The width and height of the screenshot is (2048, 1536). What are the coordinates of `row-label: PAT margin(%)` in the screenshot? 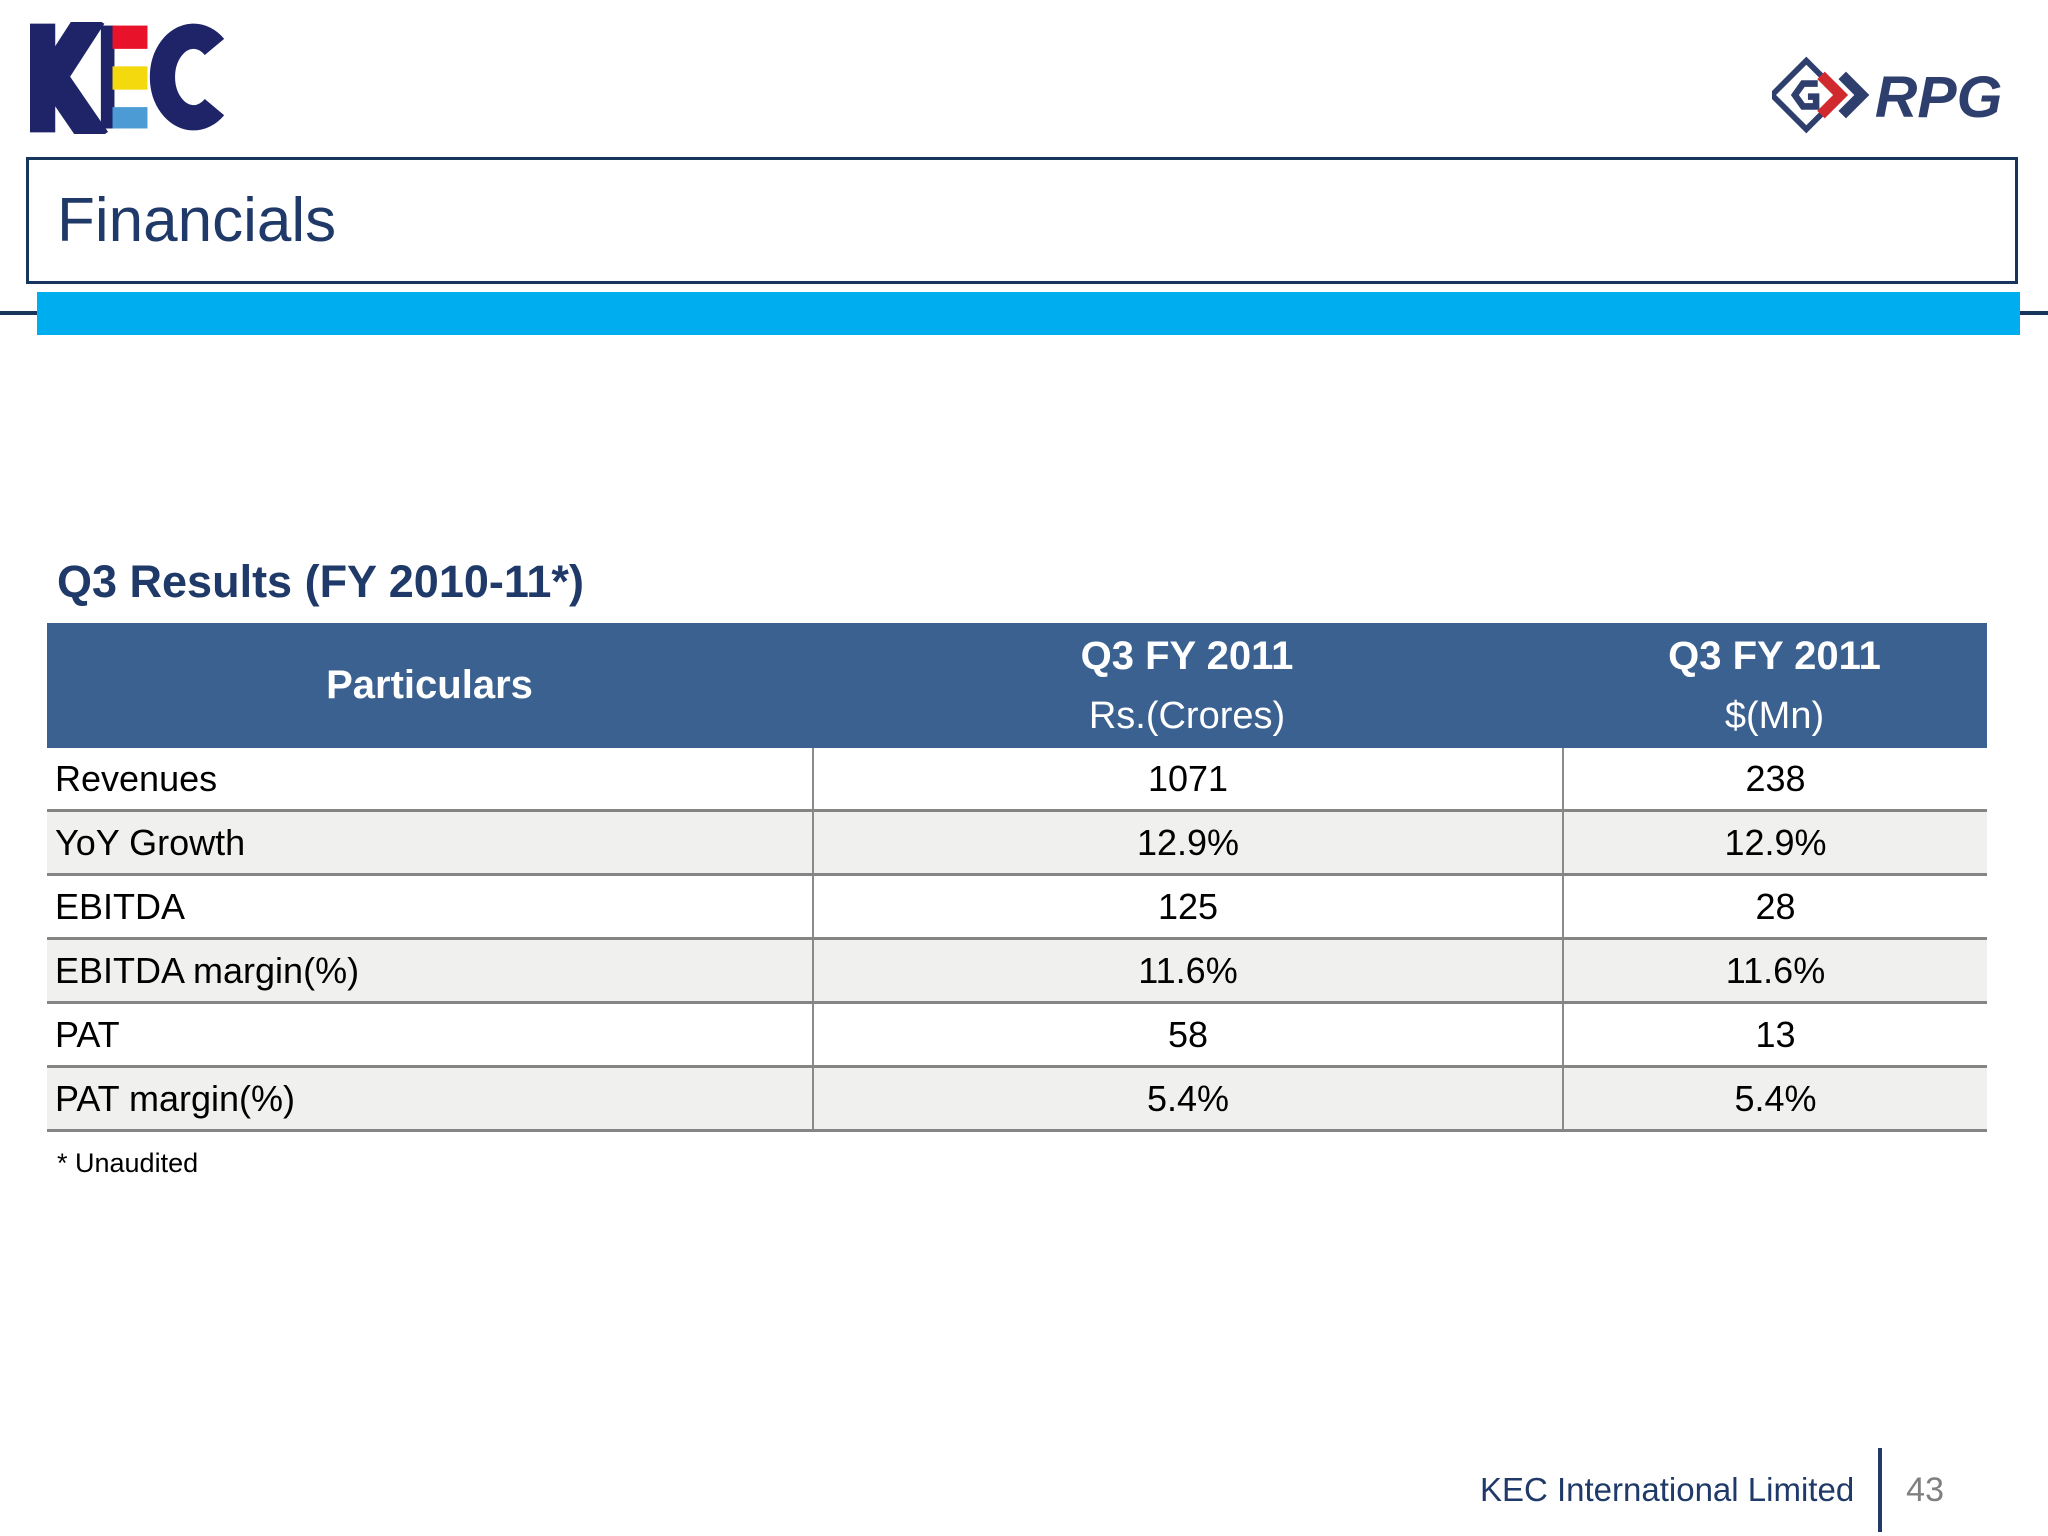 It's located at (175, 1098).